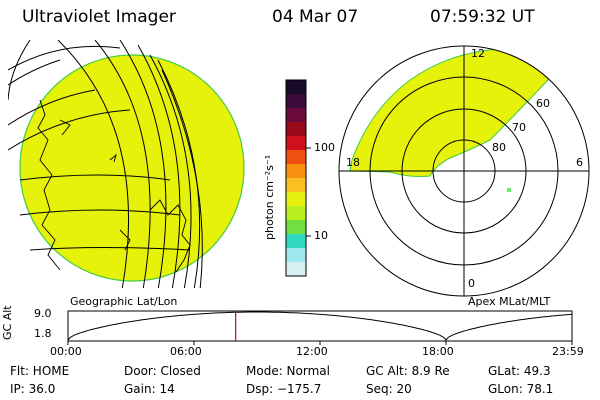 The image size is (600, 400). I want to click on alt-ytick-bottom: 1.8, so click(43, 333).